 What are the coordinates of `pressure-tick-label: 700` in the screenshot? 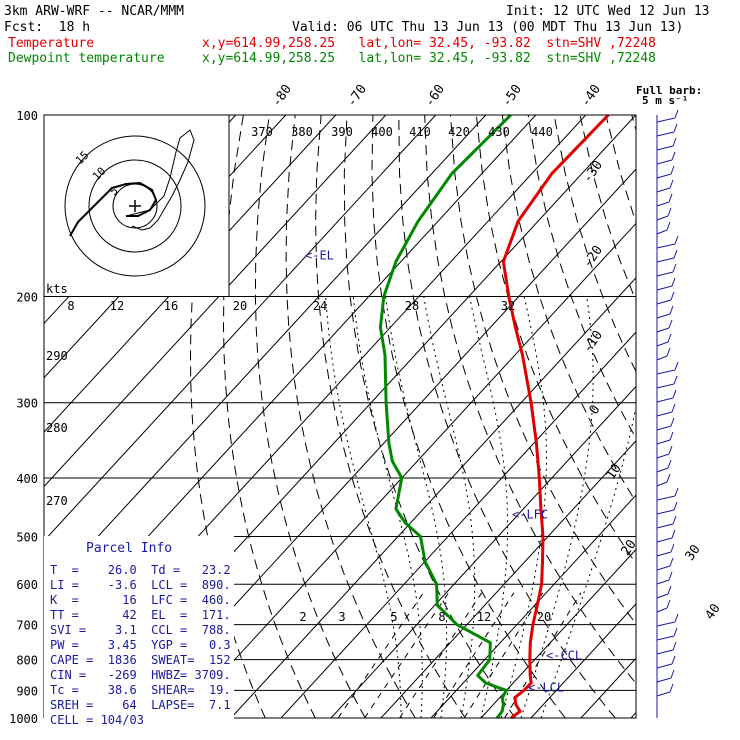 It's located at (27, 626).